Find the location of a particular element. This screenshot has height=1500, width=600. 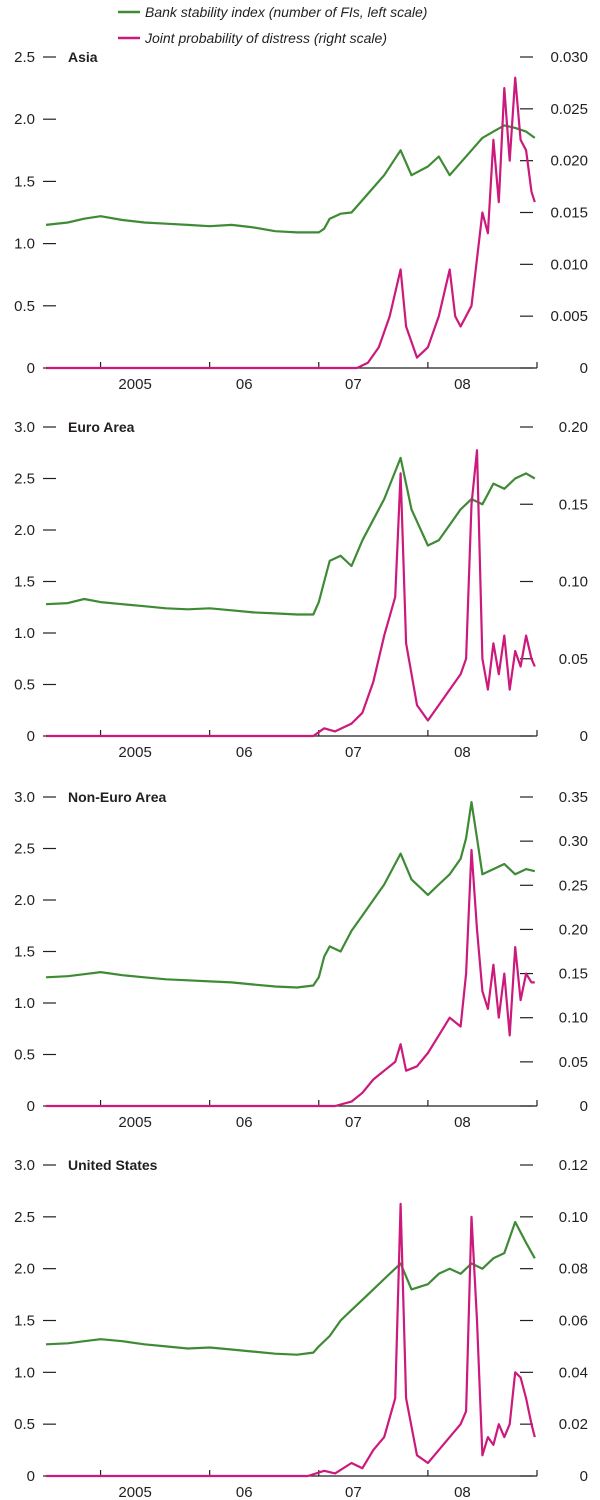

panel-title: United States is located at coordinates (113, 1165).